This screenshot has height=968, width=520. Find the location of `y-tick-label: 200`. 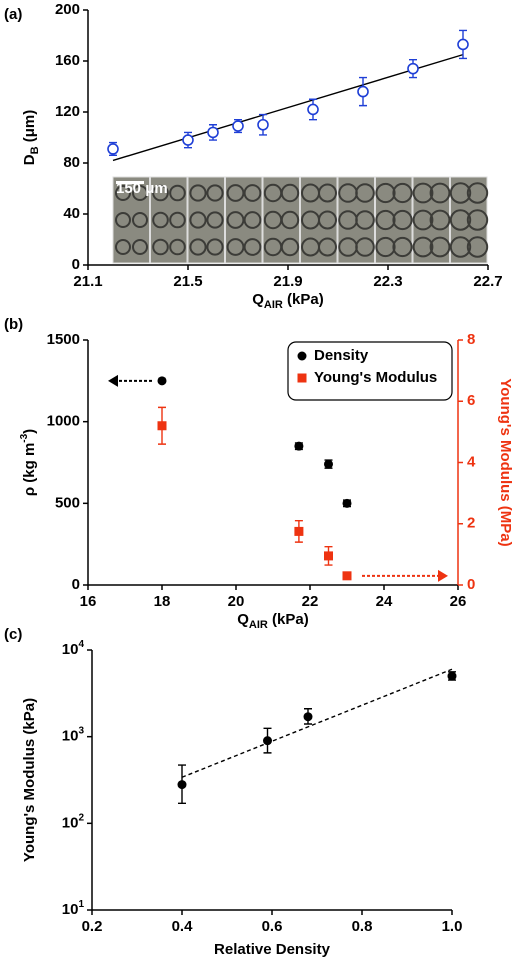

y-tick-label: 200 is located at coordinates (67, 9).